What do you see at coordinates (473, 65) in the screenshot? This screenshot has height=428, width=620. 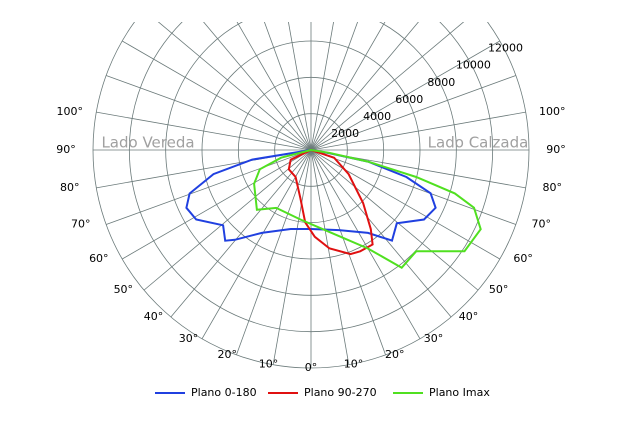 I see `r-tick-label: 10000` at bounding box center [473, 65].